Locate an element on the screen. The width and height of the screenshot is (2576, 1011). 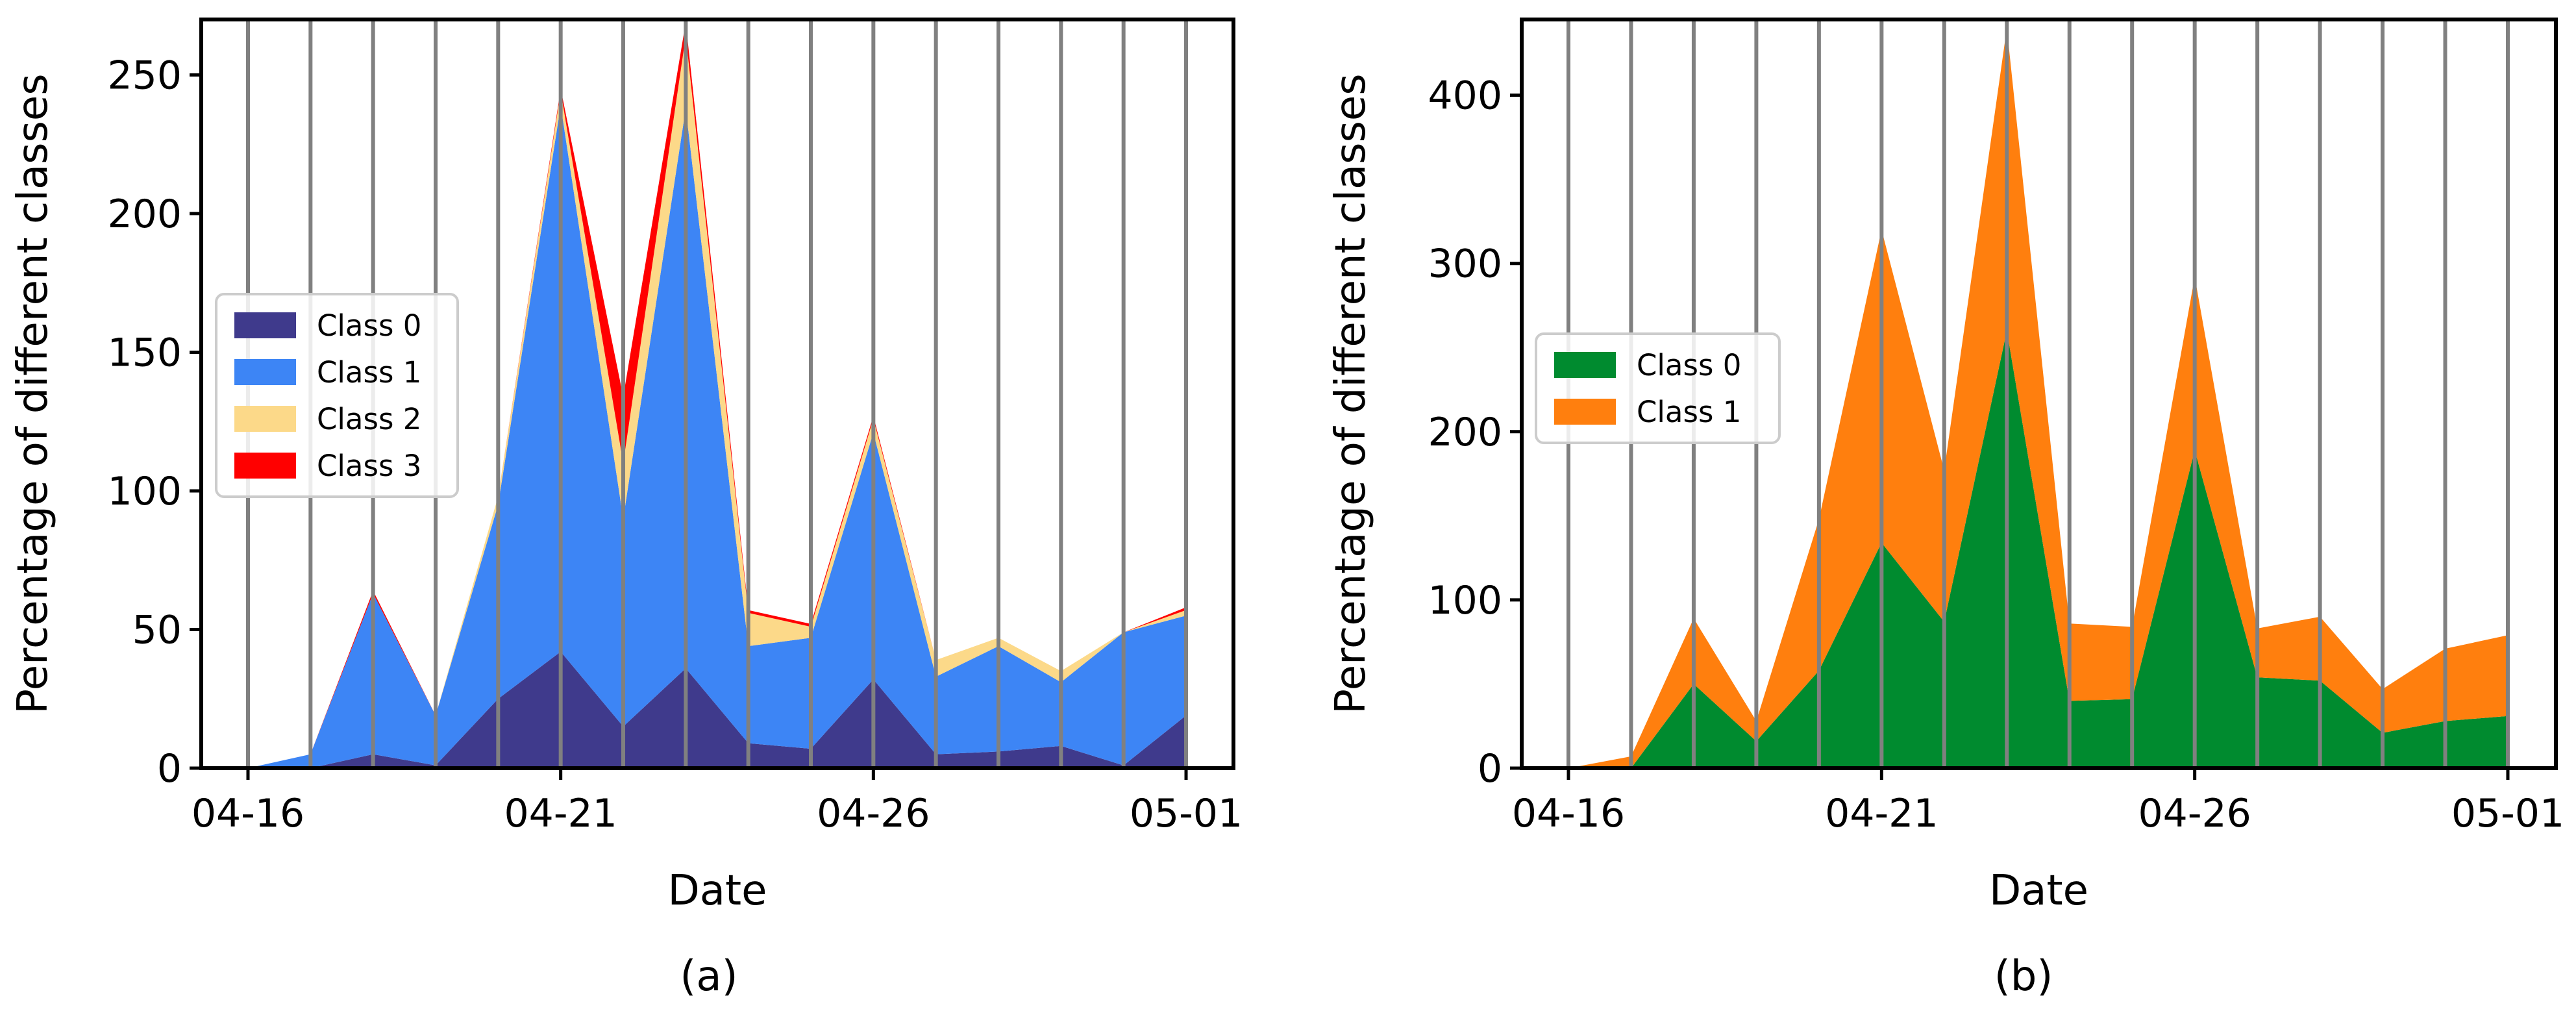
y-tick-label: 250 is located at coordinates (144, 75).